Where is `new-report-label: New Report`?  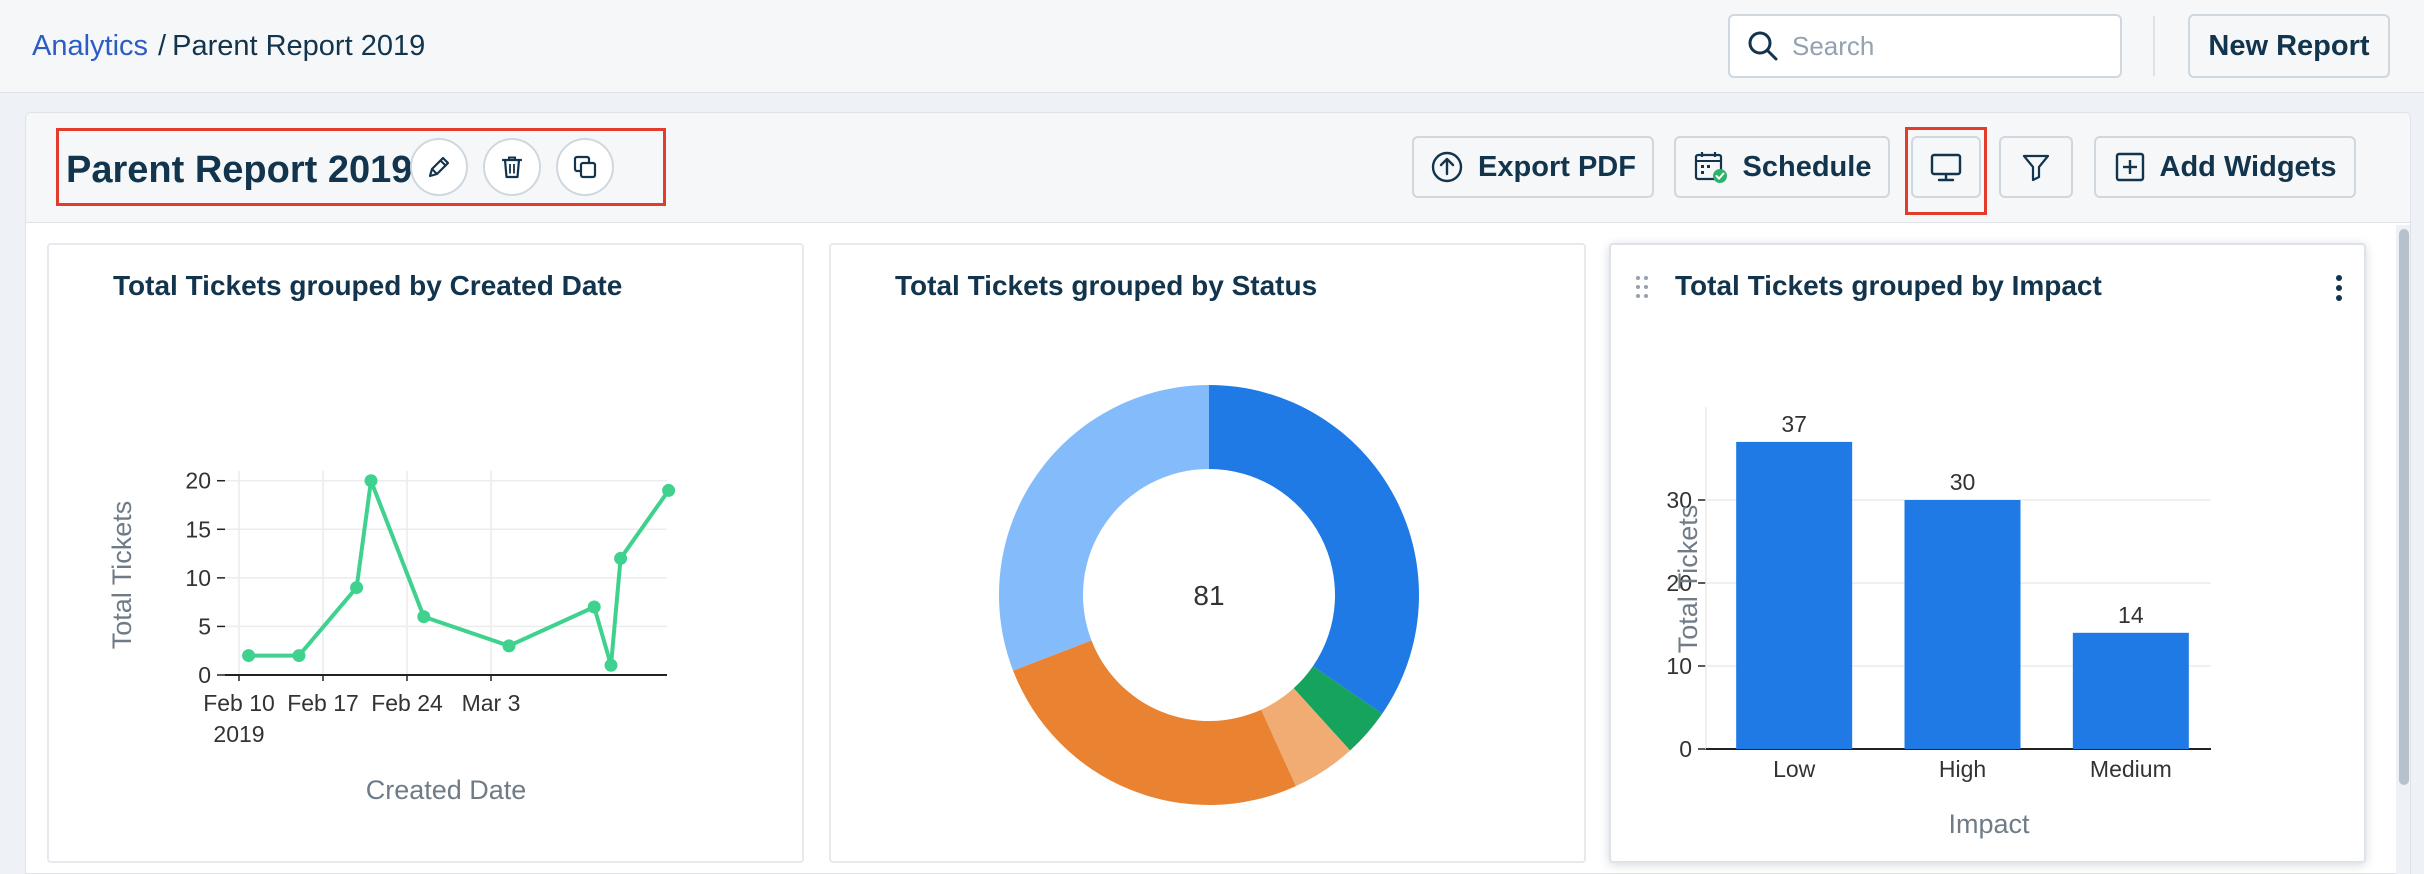
new-report-label: New Report is located at coordinates (2289, 45).